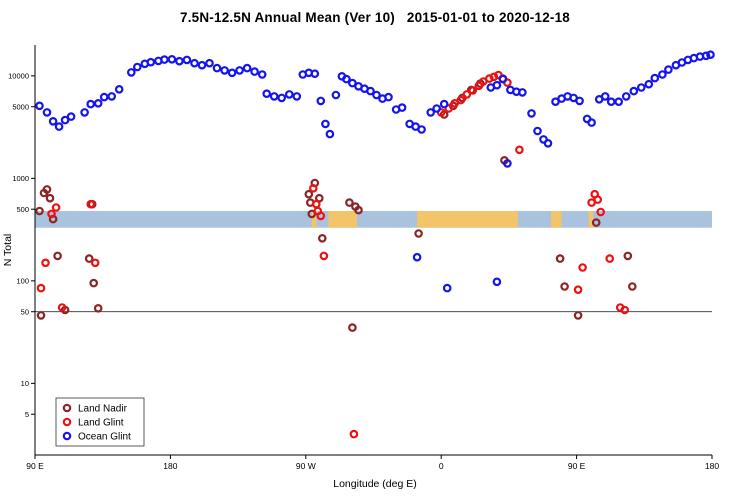  Describe the element at coordinates (18, 75) in the screenshot. I see `y-tick-label: 10000` at that location.